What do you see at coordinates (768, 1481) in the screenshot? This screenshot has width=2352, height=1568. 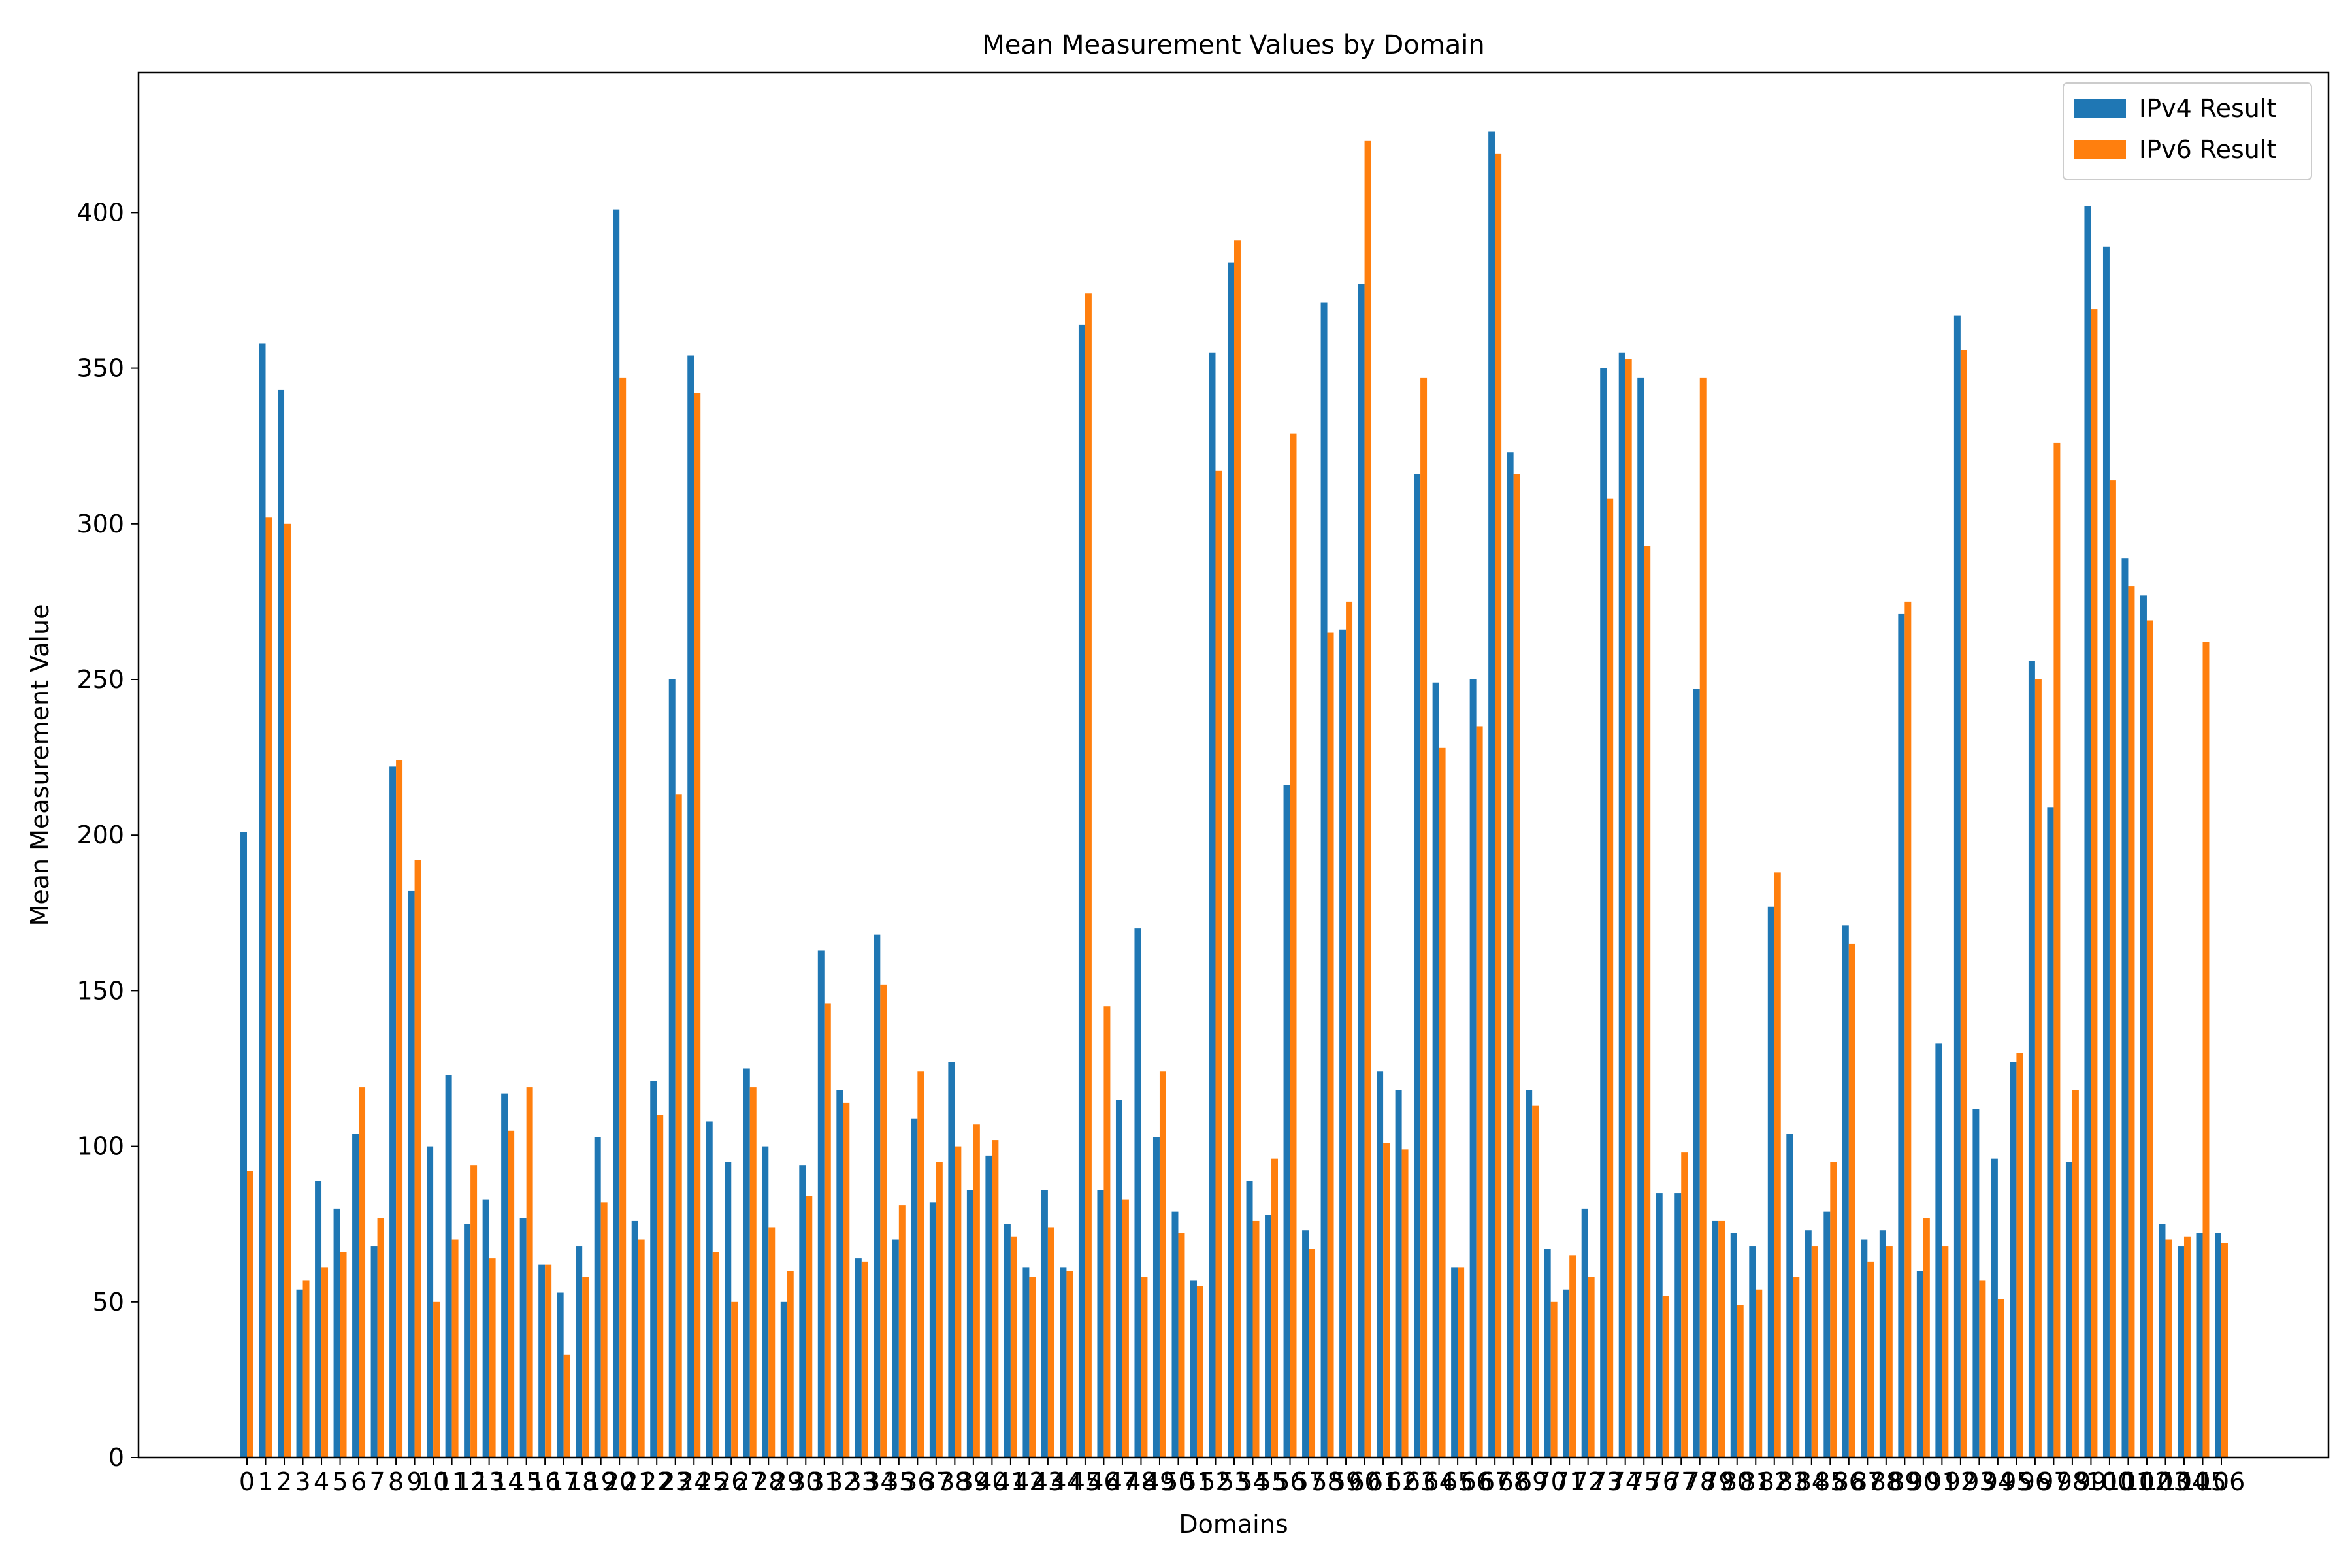 I see `x-tick-label-28: 28` at bounding box center [768, 1481].